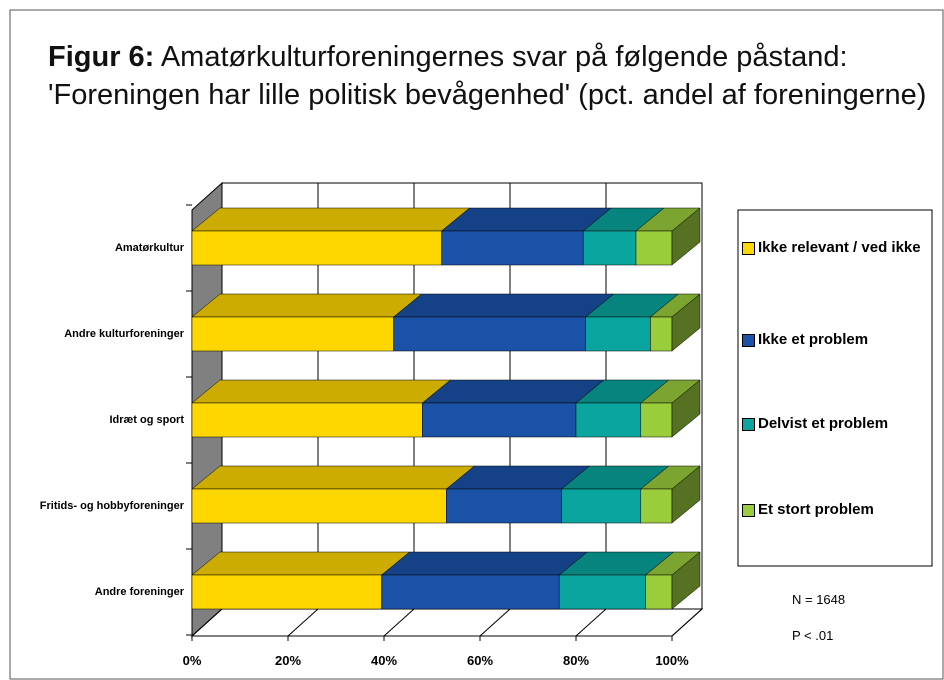 This screenshot has height=680, width=944. Describe the element at coordinates (835, 340) in the screenshot. I see `legend-entry: Ikke et problem` at that location.